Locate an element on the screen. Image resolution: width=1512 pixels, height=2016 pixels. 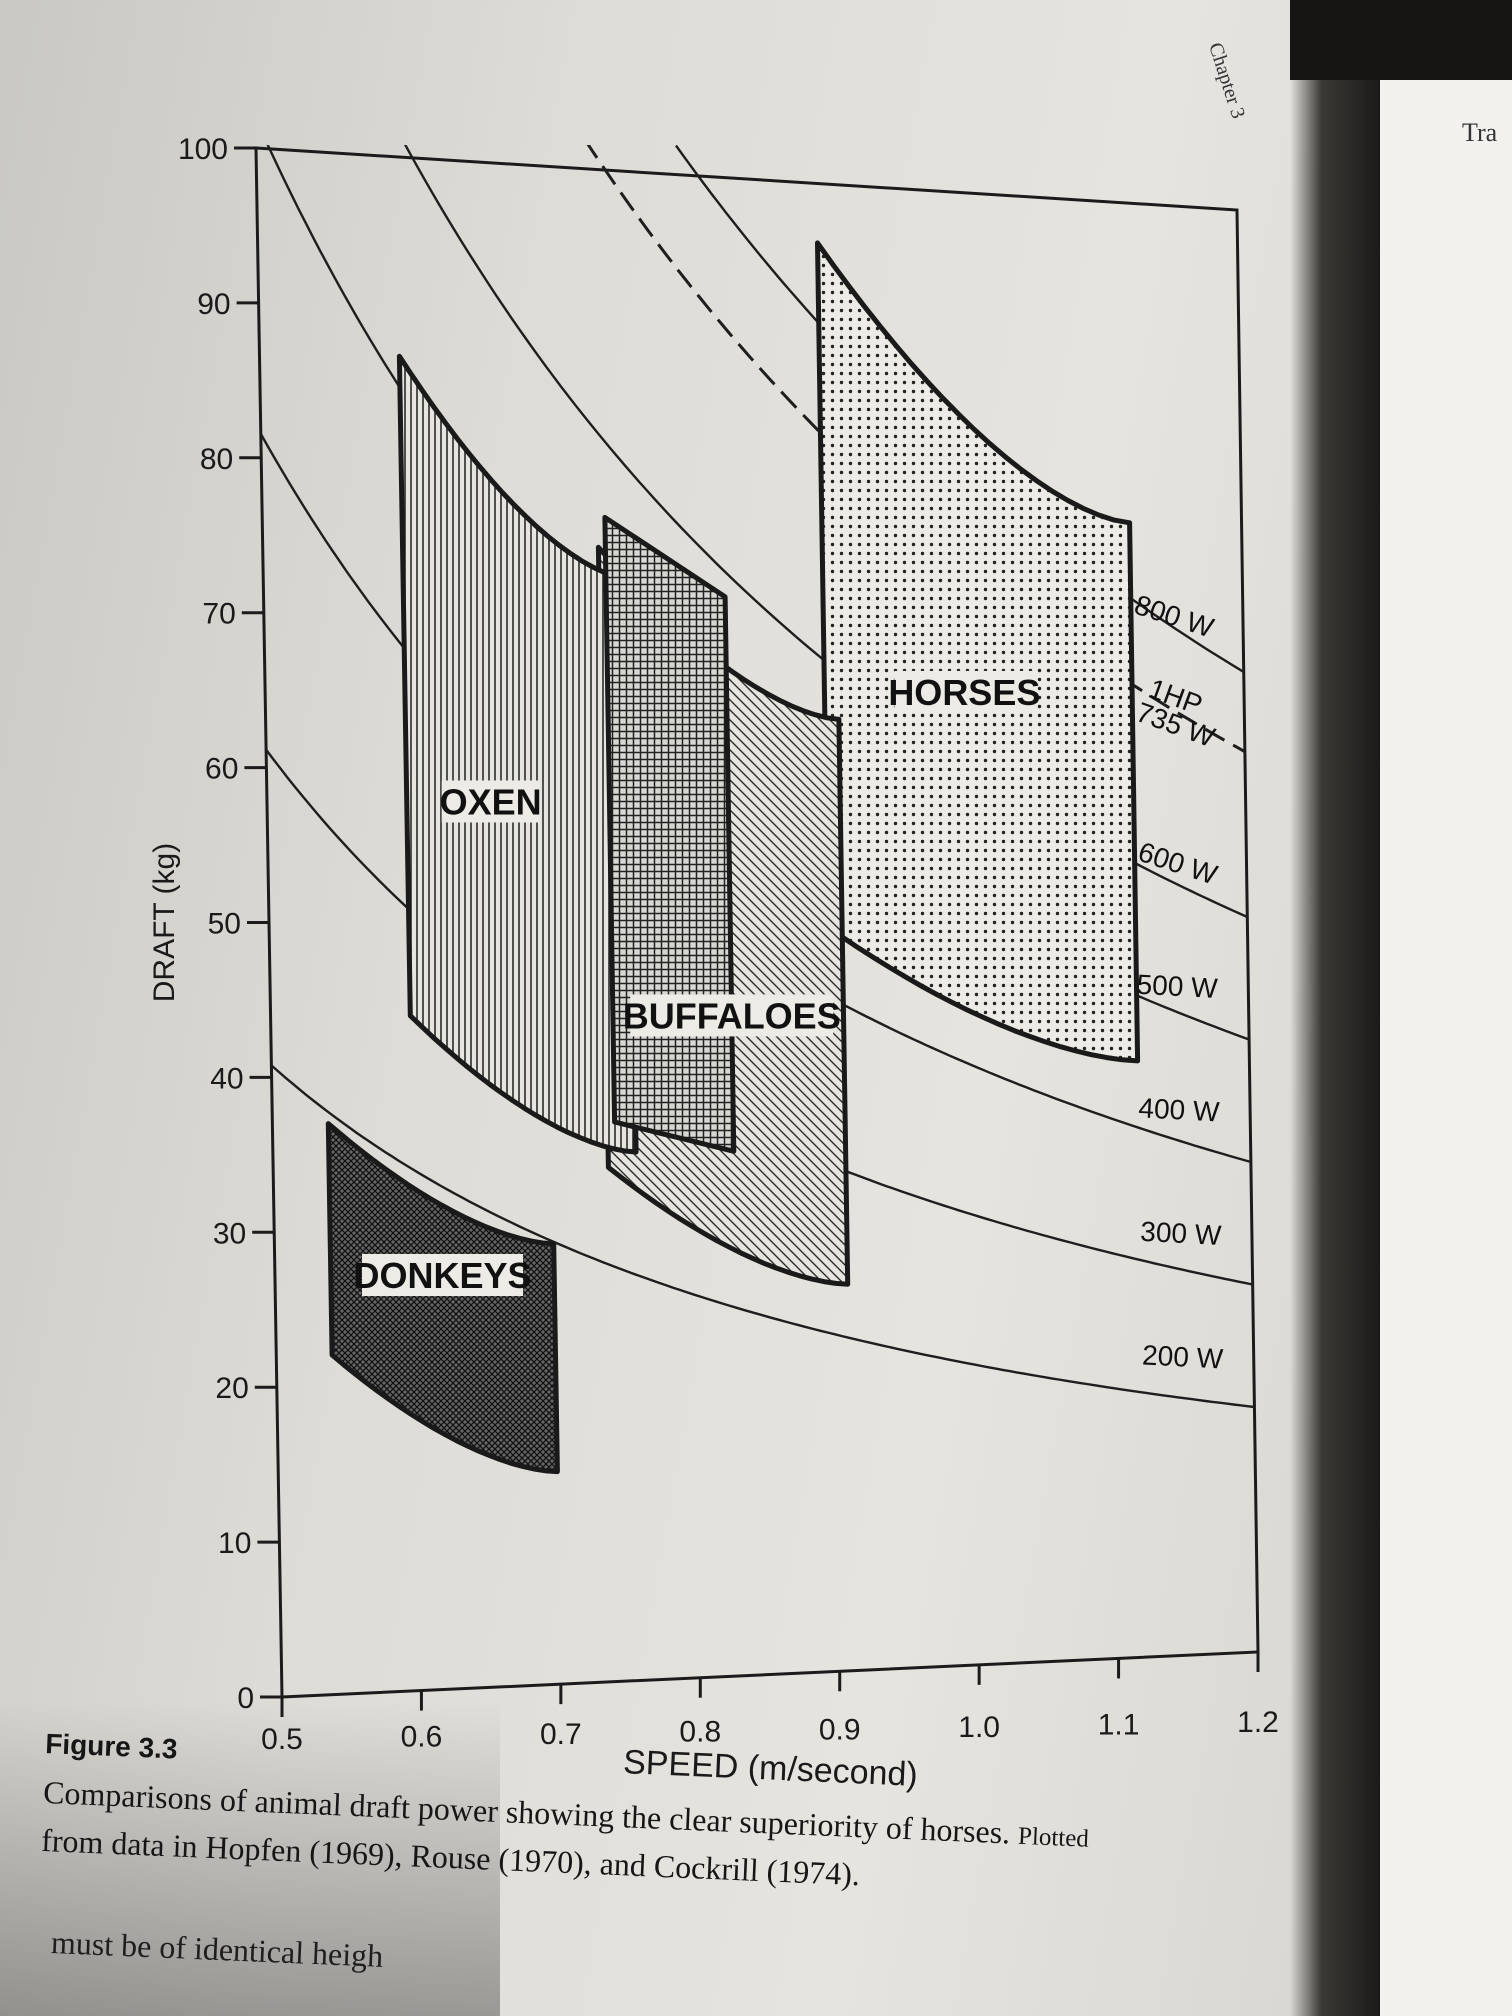
region-label-horses: HORSES is located at coordinates (964, 692).